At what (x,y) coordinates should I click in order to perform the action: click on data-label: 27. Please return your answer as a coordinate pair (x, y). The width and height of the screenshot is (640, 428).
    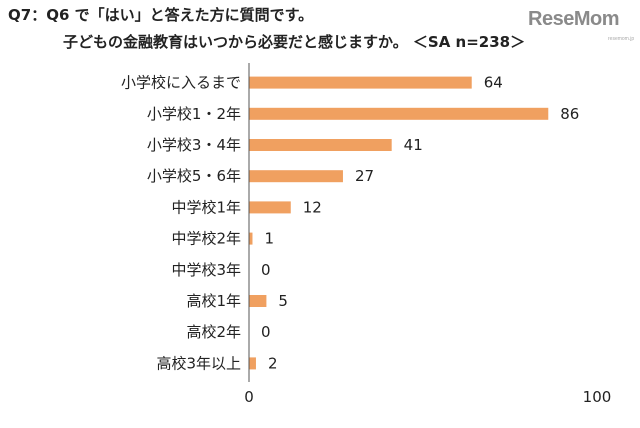
    Looking at the image, I should click on (364, 176).